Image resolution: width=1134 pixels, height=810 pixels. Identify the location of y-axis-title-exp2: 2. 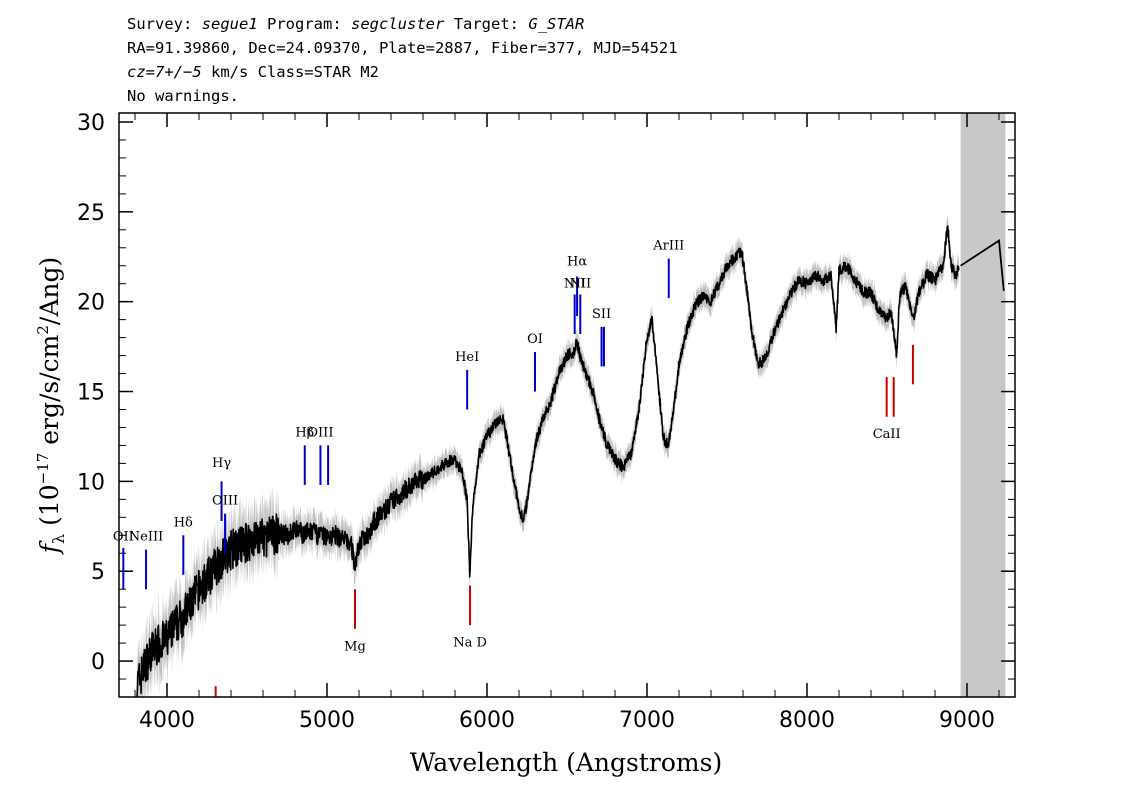
(43, 330).